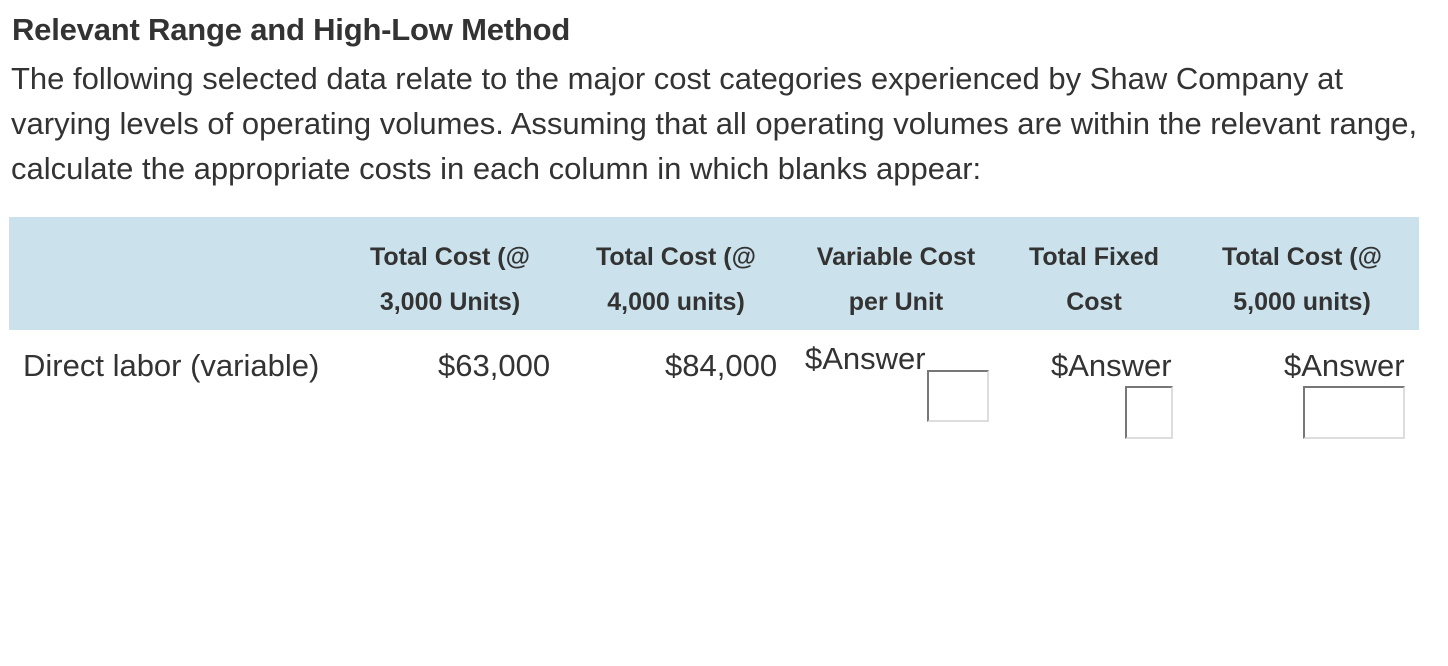 The height and width of the screenshot is (666, 1448). Describe the element at coordinates (896, 257) in the screenshot. I see `header-line: Variable Cost` at that location.